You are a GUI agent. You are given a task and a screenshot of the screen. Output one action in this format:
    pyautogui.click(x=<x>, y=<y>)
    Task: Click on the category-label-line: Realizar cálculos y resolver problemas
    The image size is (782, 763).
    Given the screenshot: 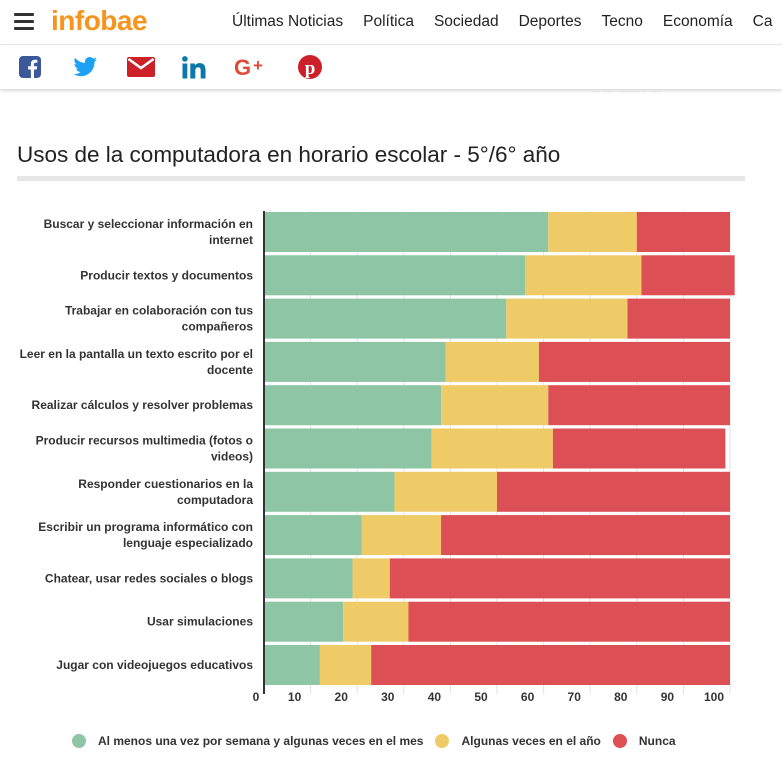 What is the action you would take?
    pyautogui.click(x=143, y=405)
    